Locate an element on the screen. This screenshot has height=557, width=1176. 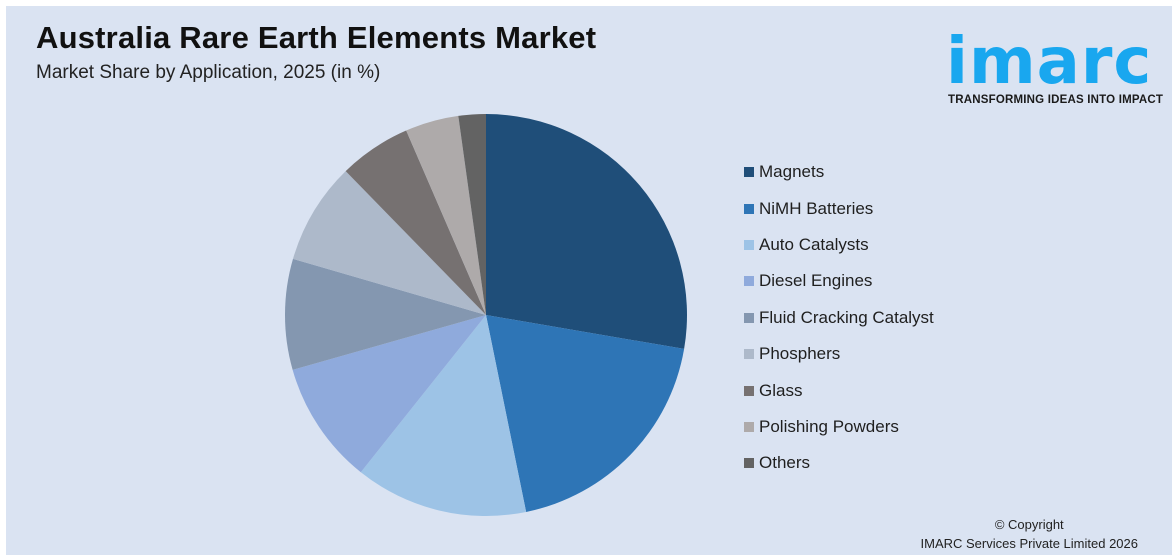
legend-item: Diesel Engines is located at coordinates (839, 281).